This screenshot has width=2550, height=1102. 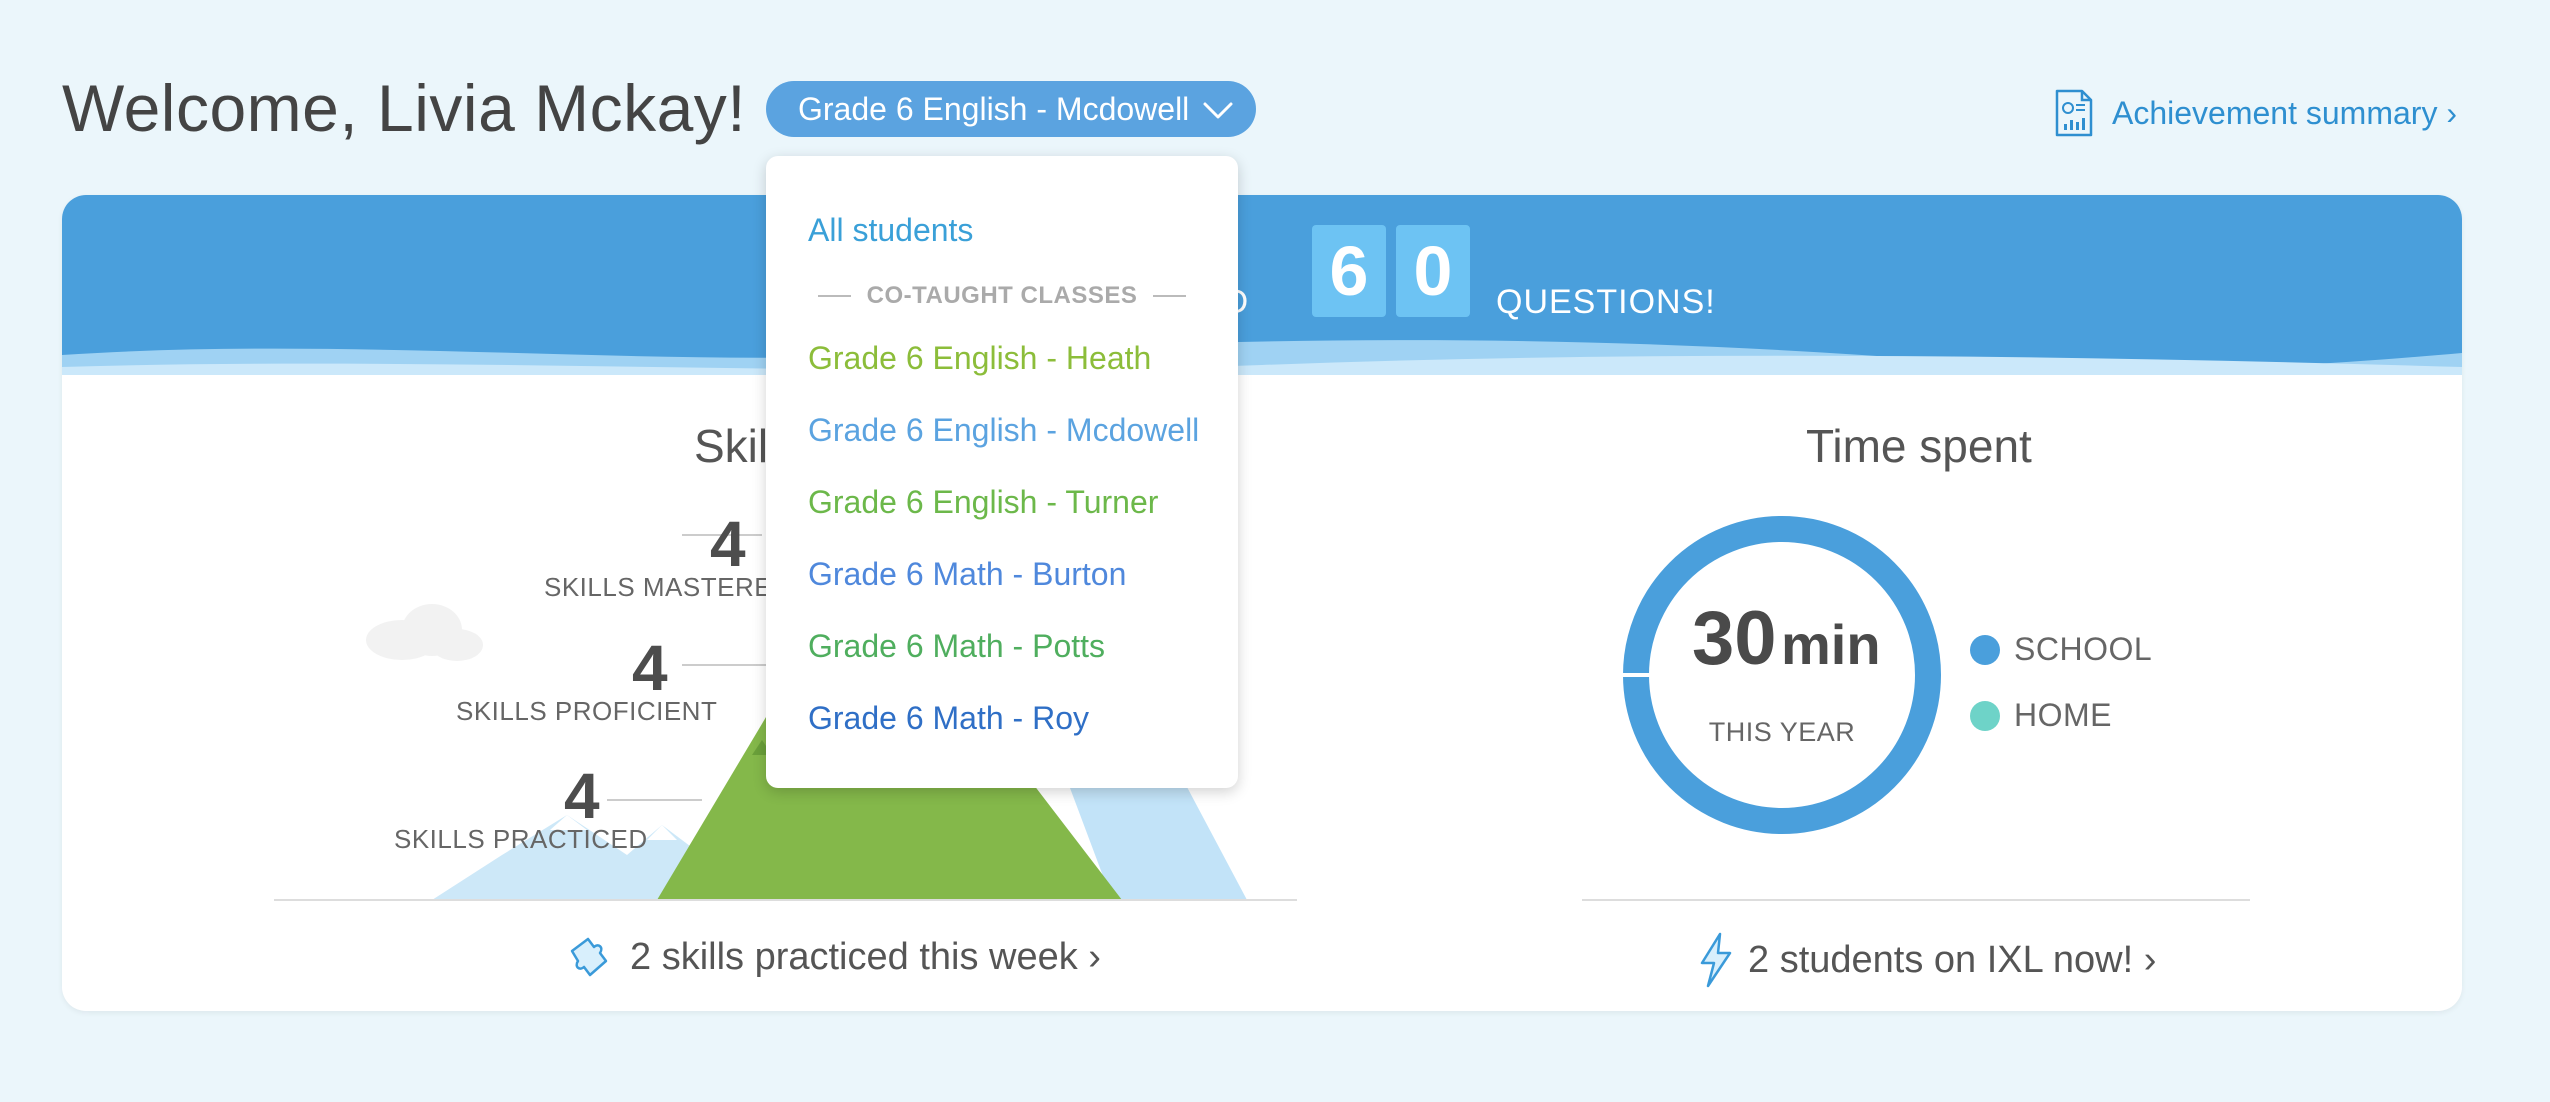 What do you see at coordinates (521, 839) in the screenshot?
I see `skills-practiced-label: SKILLS PRACTICED` at bounding box center [521, 839].